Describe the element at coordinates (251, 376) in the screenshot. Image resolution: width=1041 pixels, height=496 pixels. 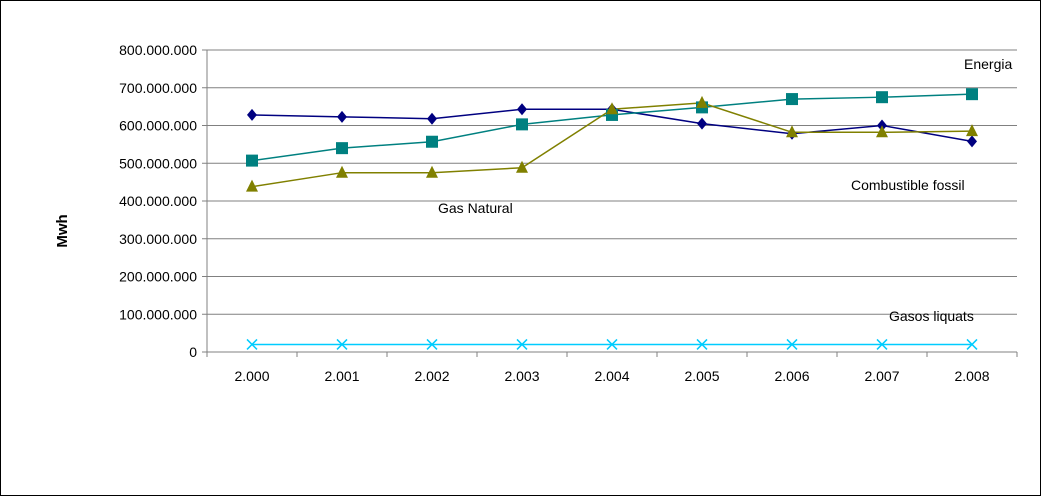
I see `x-tick-label: 2.000` at that location.